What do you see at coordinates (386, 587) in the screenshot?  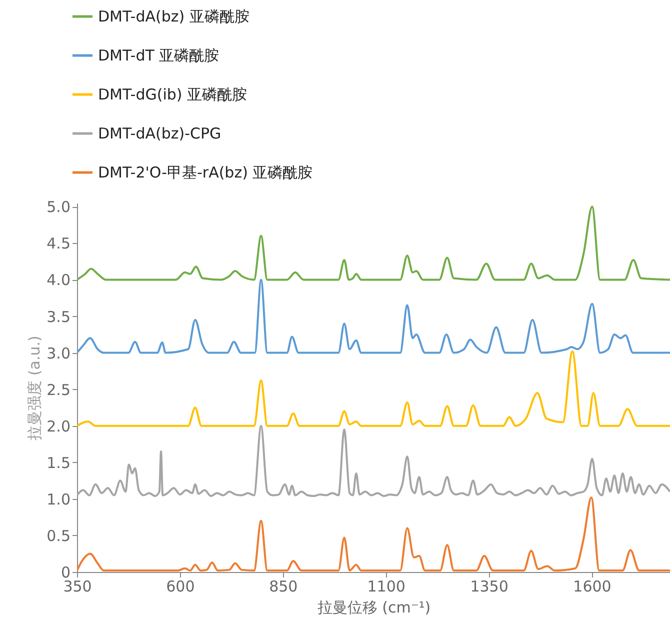 I see `x-tick-label: 1100` at bounding box center [386, 587].